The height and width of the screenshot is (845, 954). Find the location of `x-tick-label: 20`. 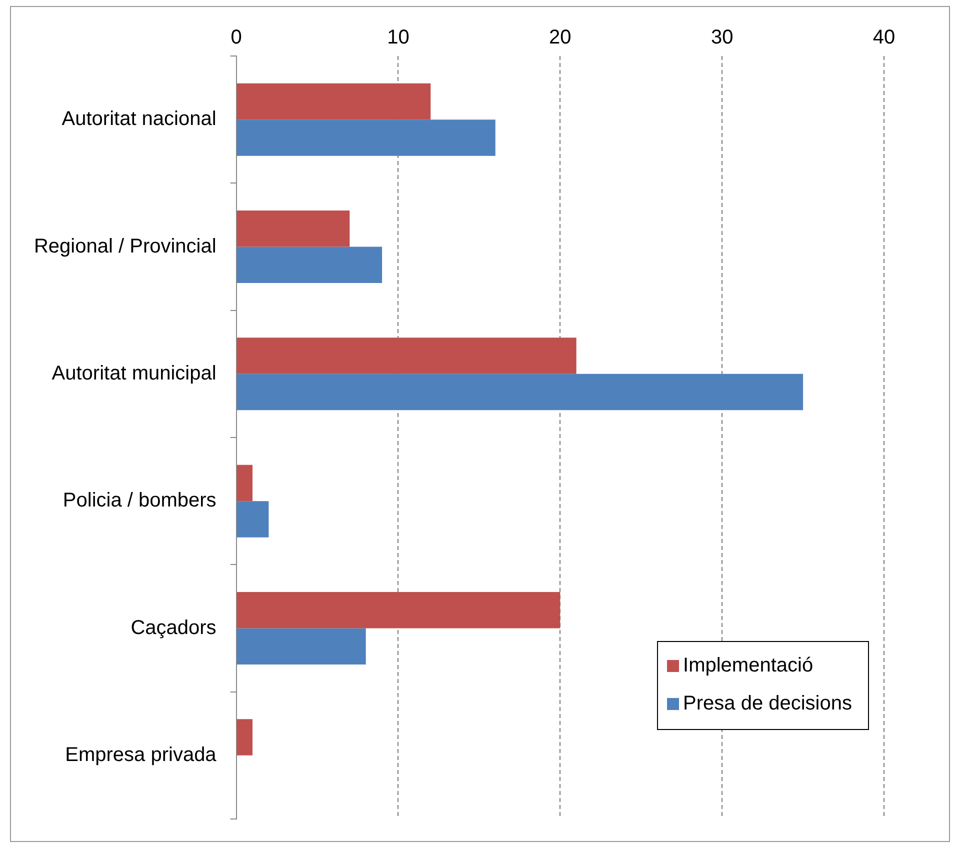

x-tick-label: 20 is located at coordinates (560, 37).